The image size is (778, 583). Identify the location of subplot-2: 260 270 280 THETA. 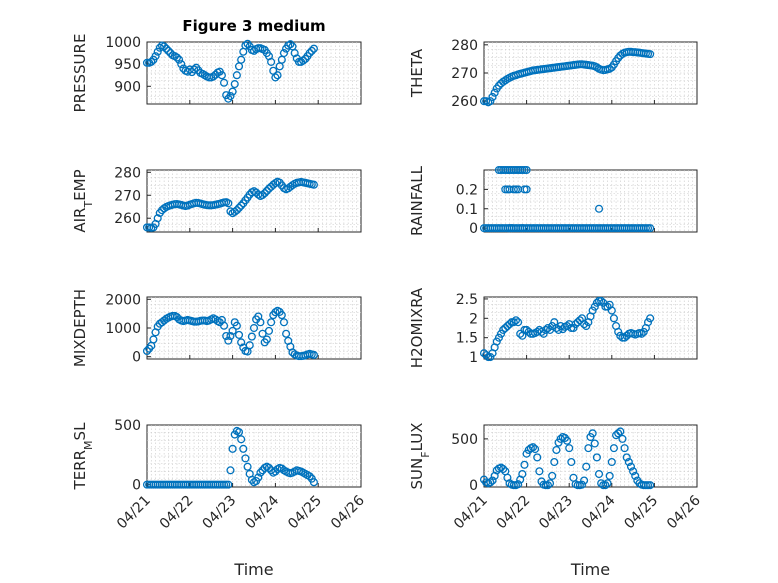
(553, 74).